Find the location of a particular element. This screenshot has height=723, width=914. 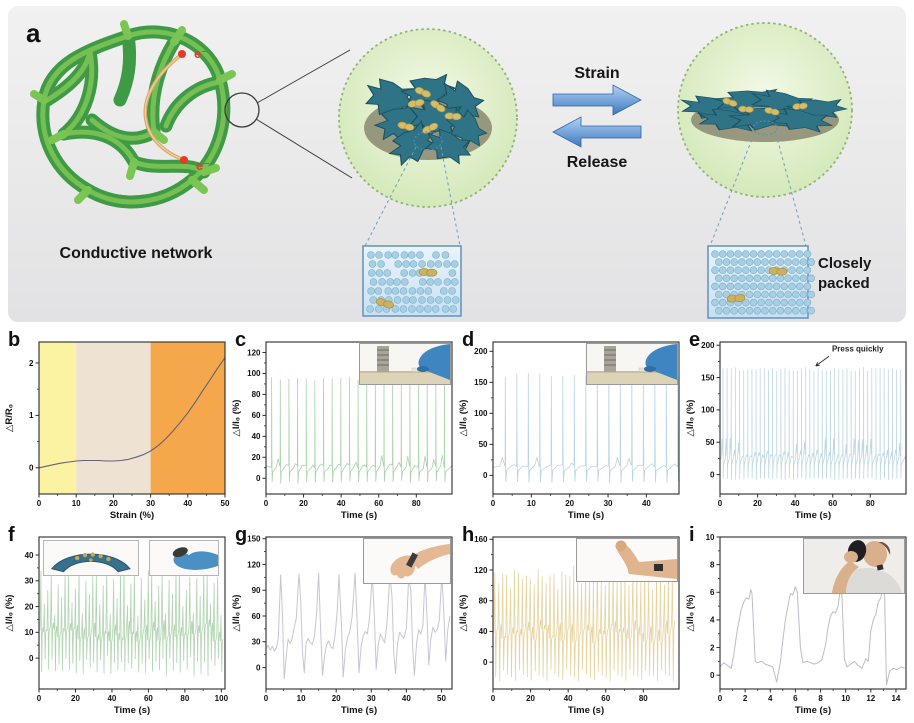

panel-c-x-tick: 20 is located at coordinates (303, 503).